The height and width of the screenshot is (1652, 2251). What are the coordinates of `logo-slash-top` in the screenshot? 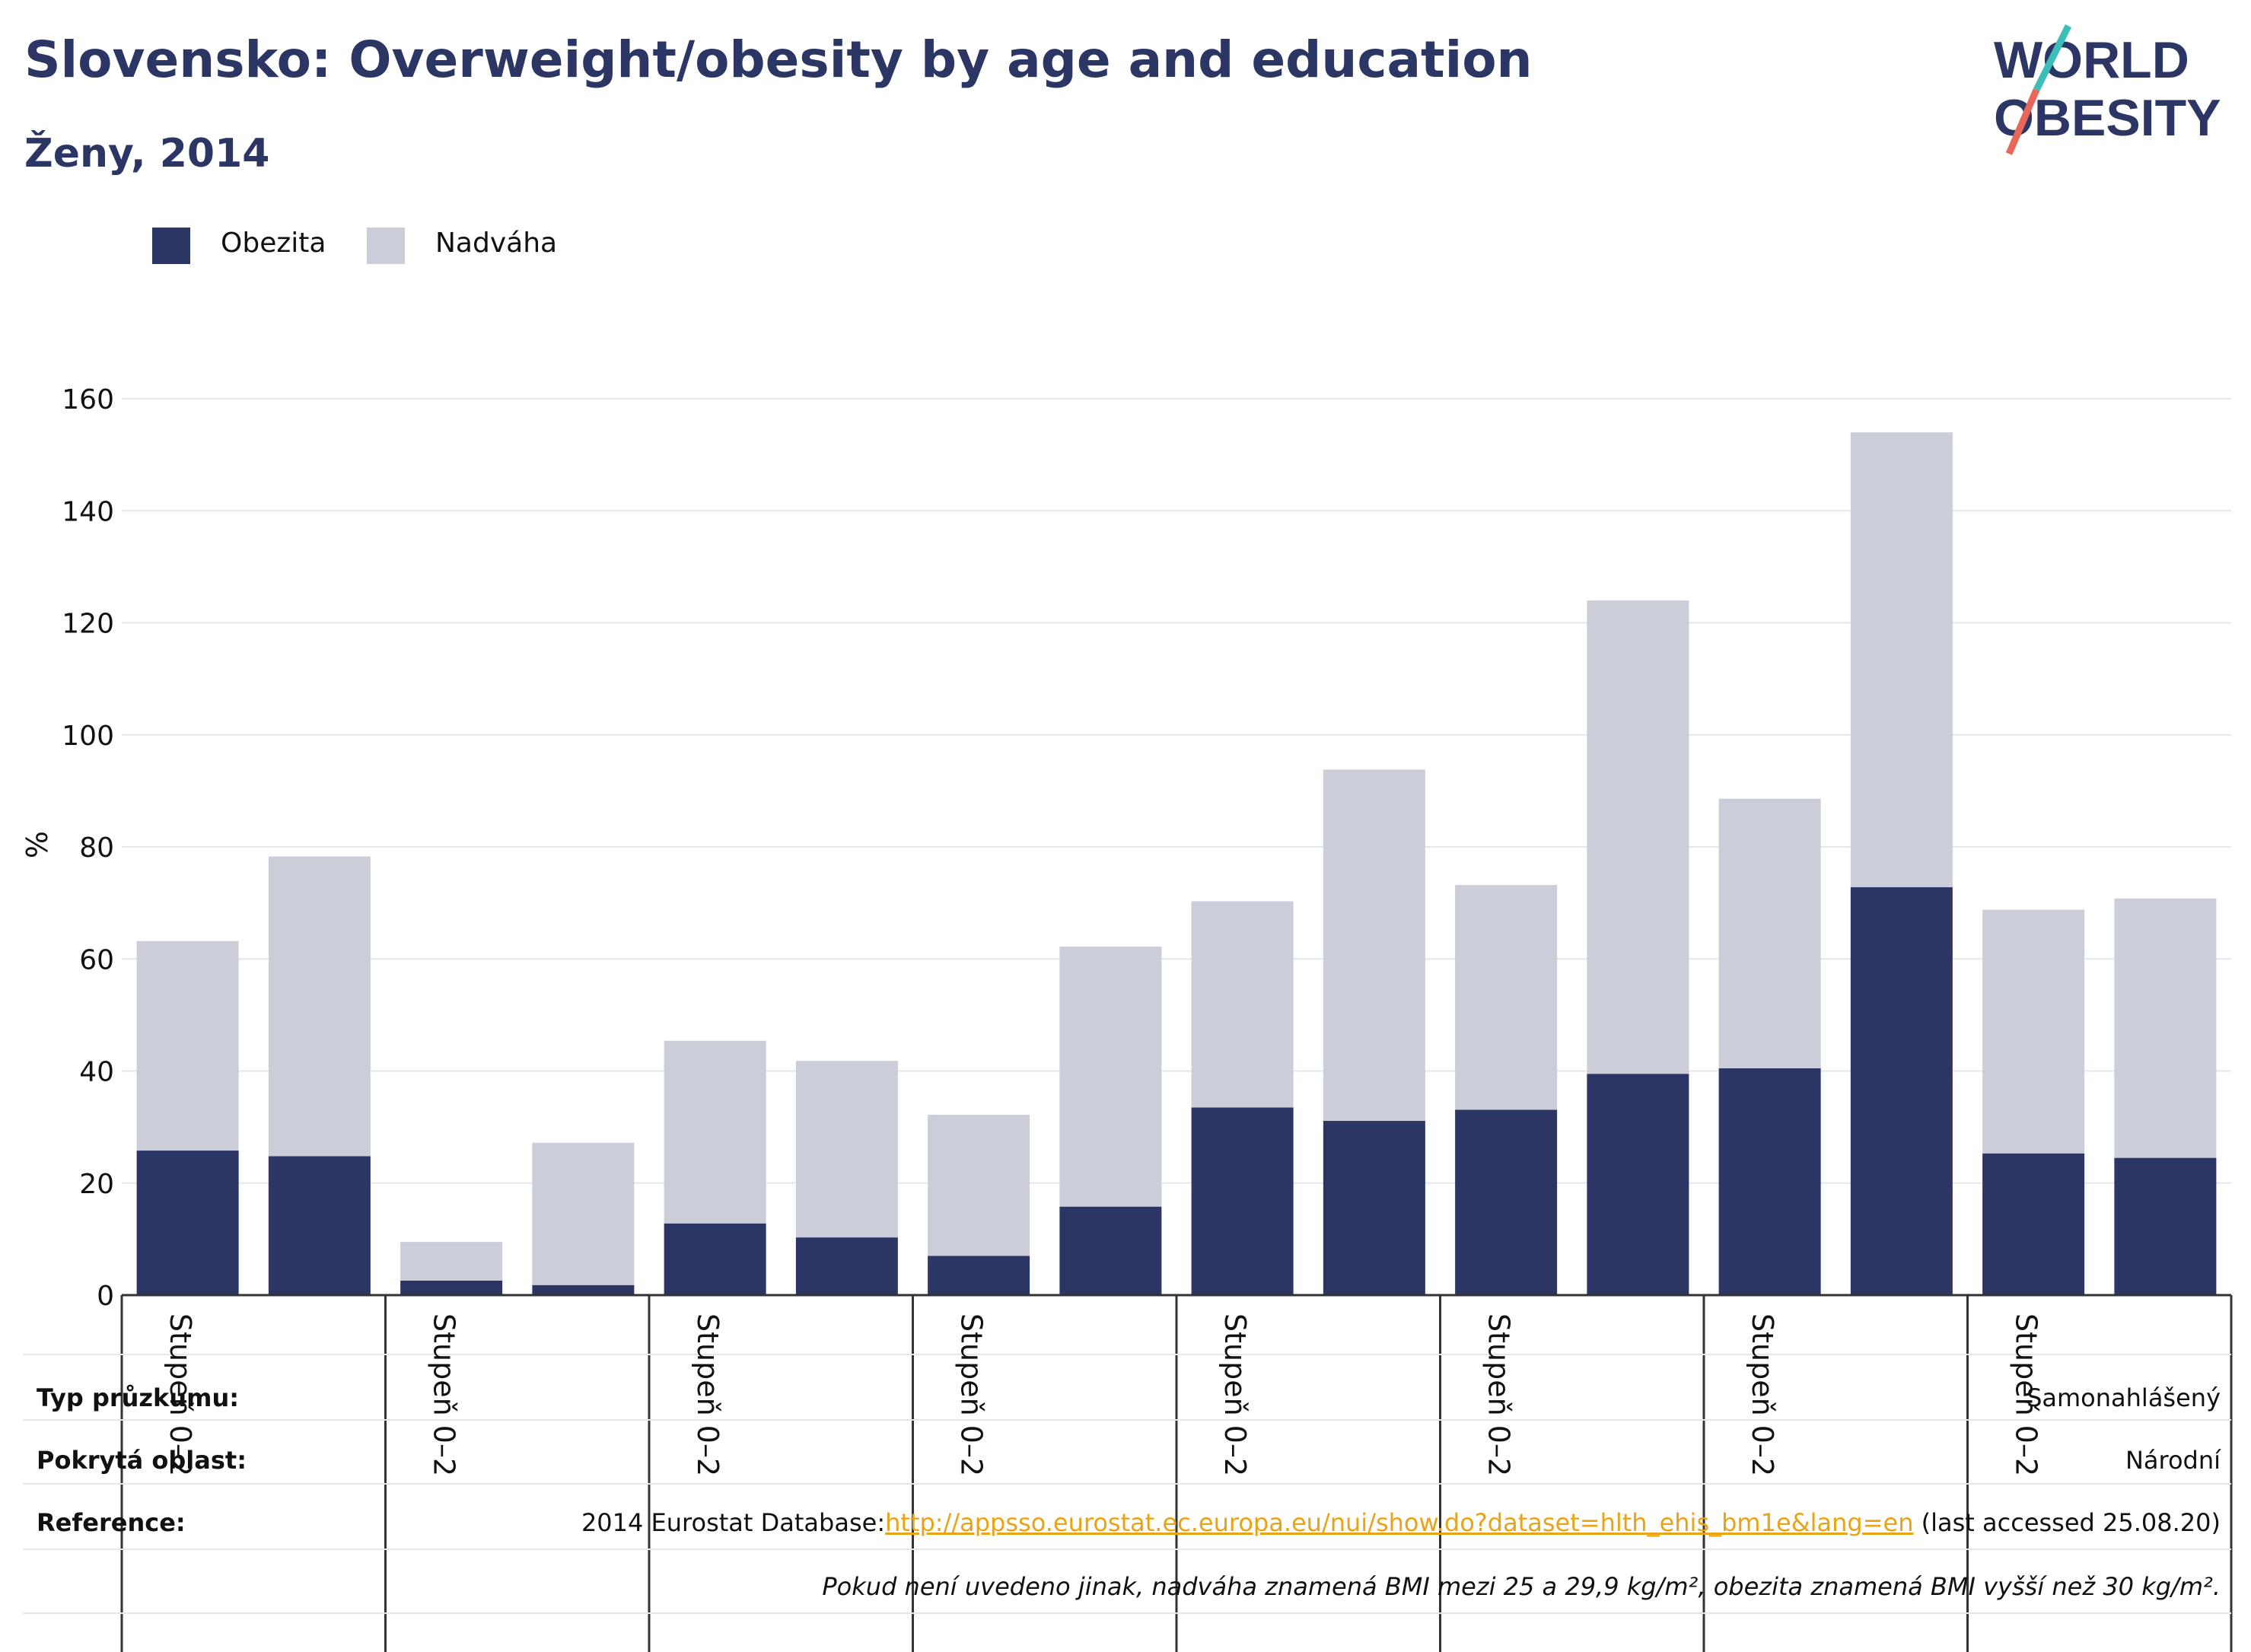 It's located at (2052, 58).